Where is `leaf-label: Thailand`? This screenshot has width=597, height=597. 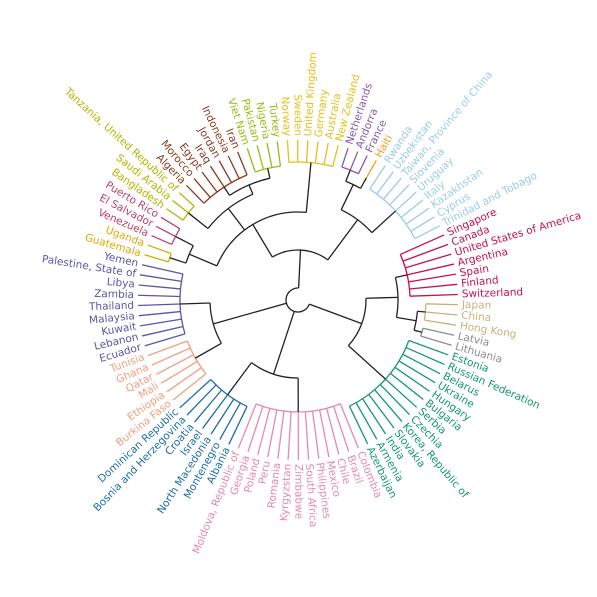
leaf-label: Thailand is located at coordinates (111, 307).